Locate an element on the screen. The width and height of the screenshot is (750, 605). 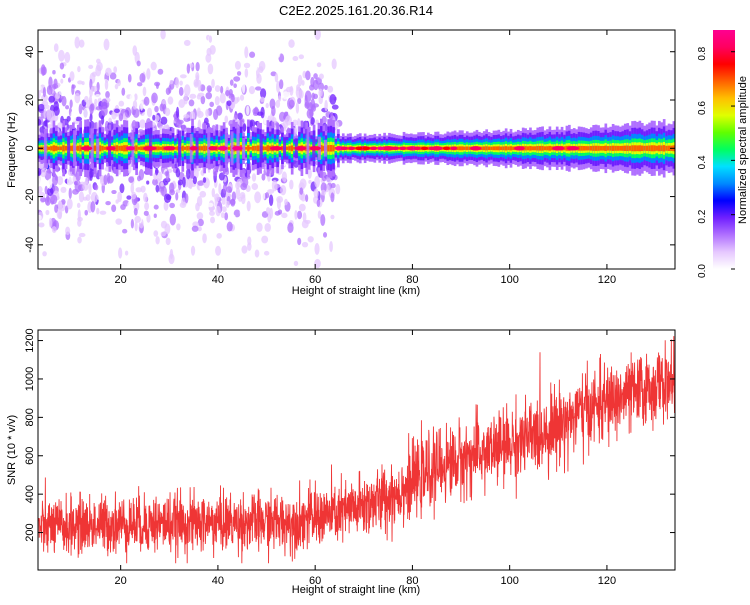
colorbar is located at coordinates (724, 149).